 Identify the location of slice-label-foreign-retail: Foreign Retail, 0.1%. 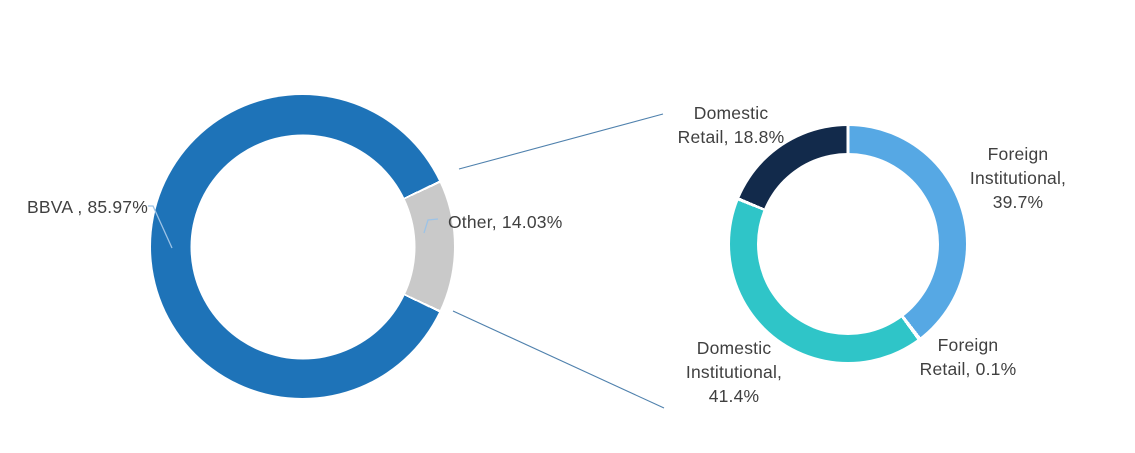
(968, 357).